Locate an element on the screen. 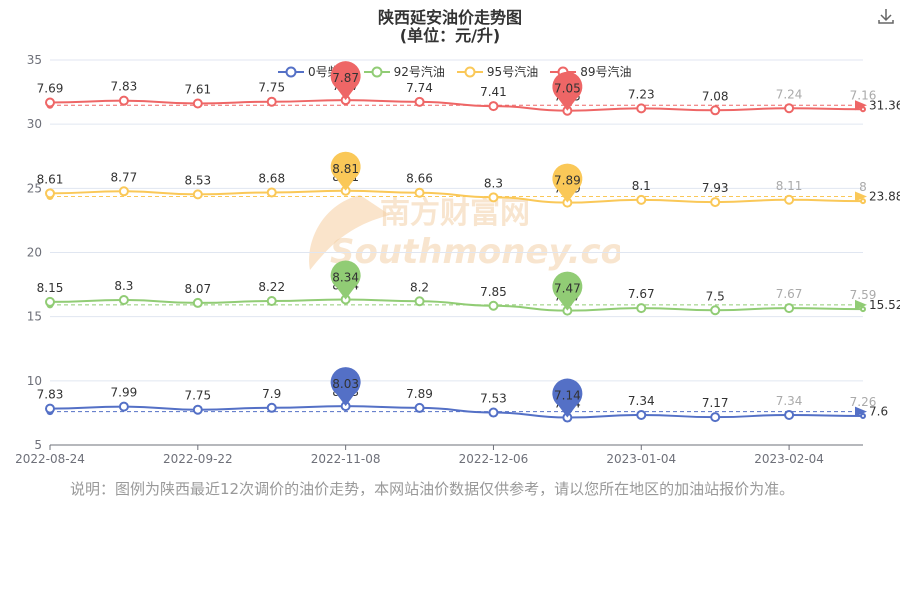  data-label: 7.14 is located at coordinates (567, 404).